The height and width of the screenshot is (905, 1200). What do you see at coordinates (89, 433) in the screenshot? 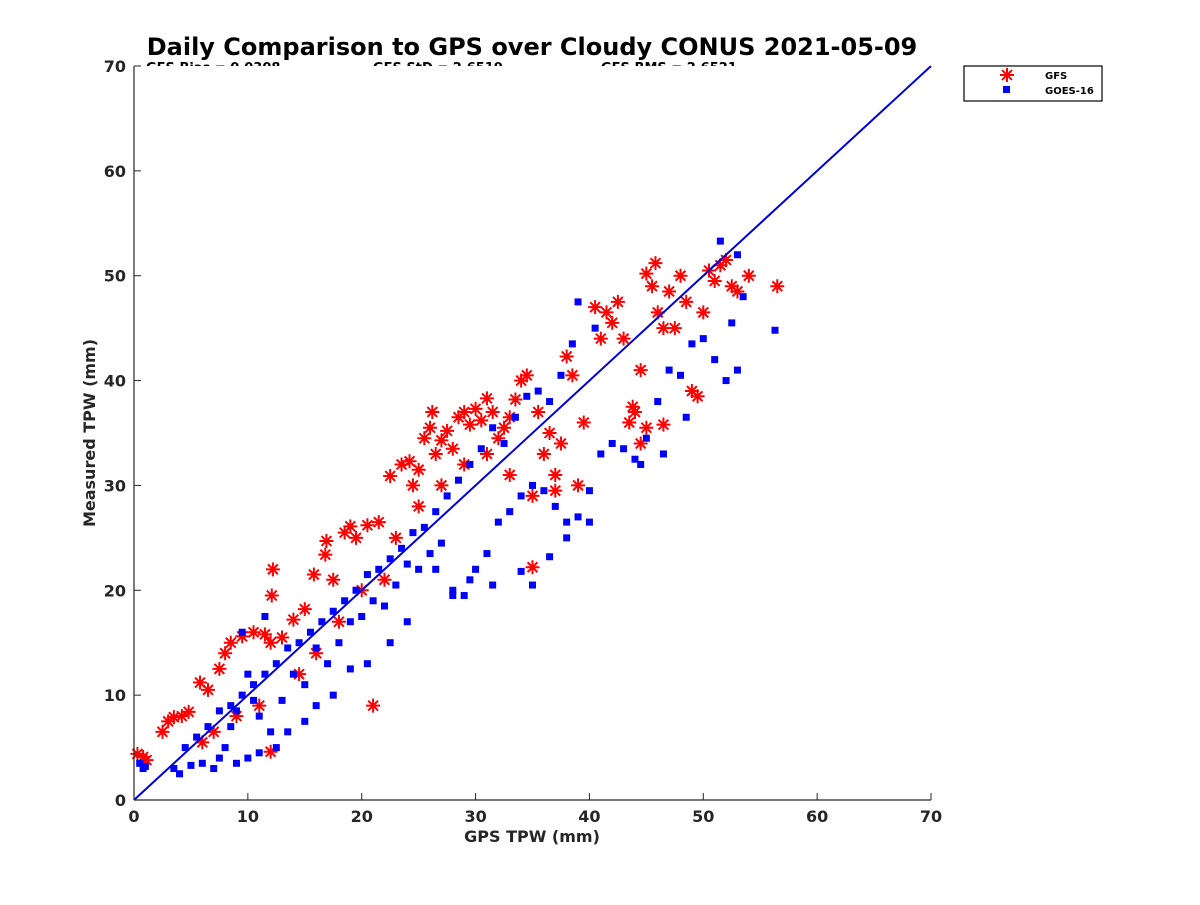
I see `y-axis-label: Measured TPW (mm)` at bounding box center [89, 433].